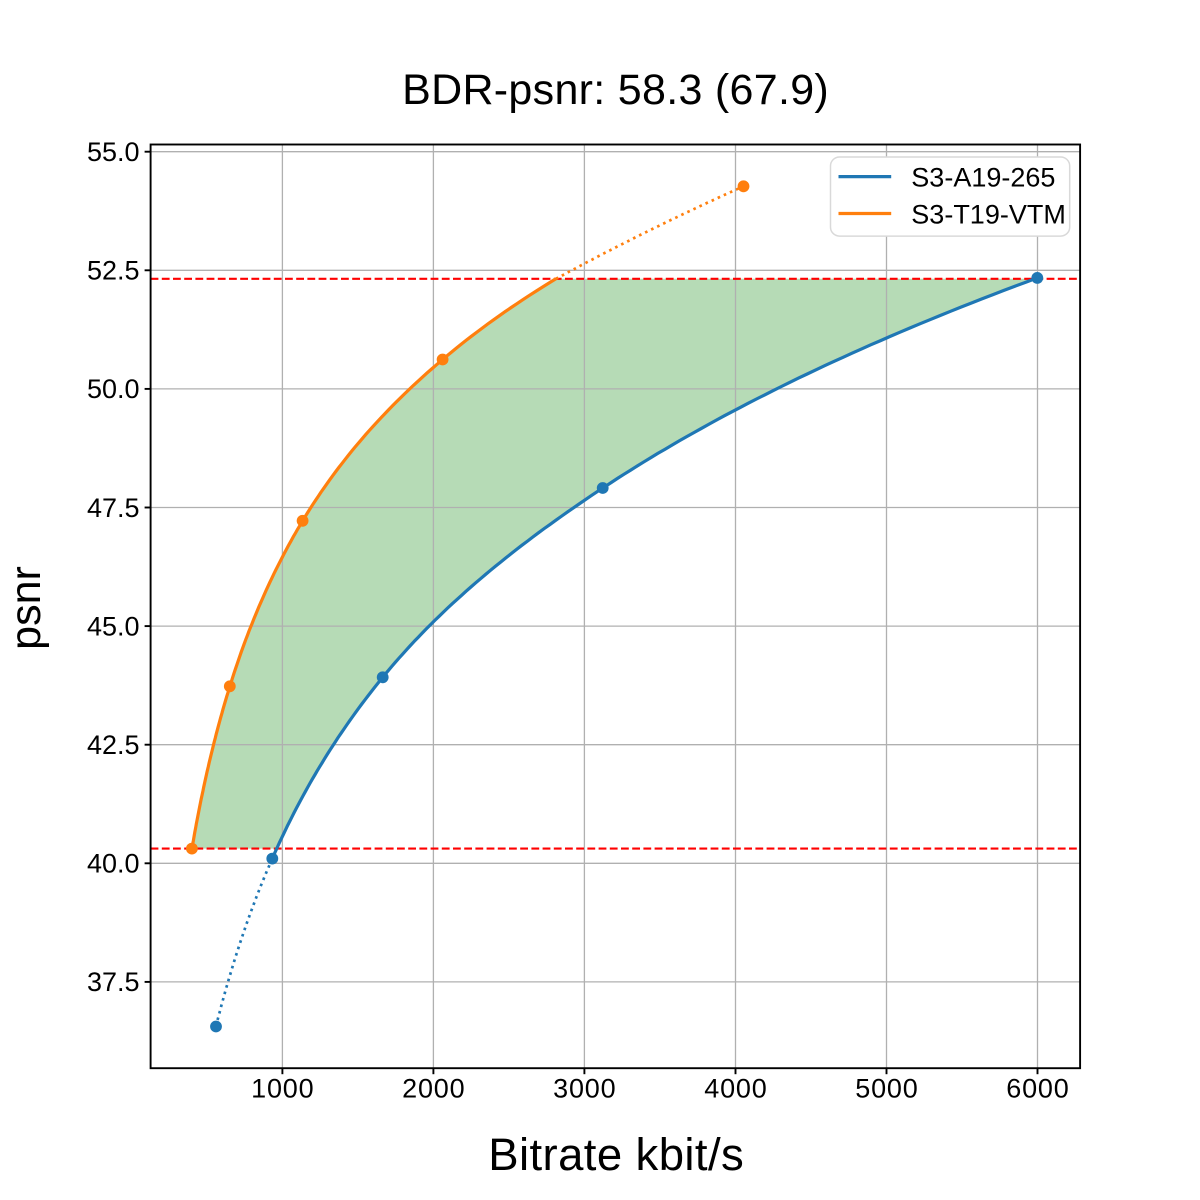 The height and width of the screenshot is (1200, 1200). What do you see at coordinates (113, 152) in the screenshot?
I see `svg-text: 55.0` at bounding box center [113, 152].